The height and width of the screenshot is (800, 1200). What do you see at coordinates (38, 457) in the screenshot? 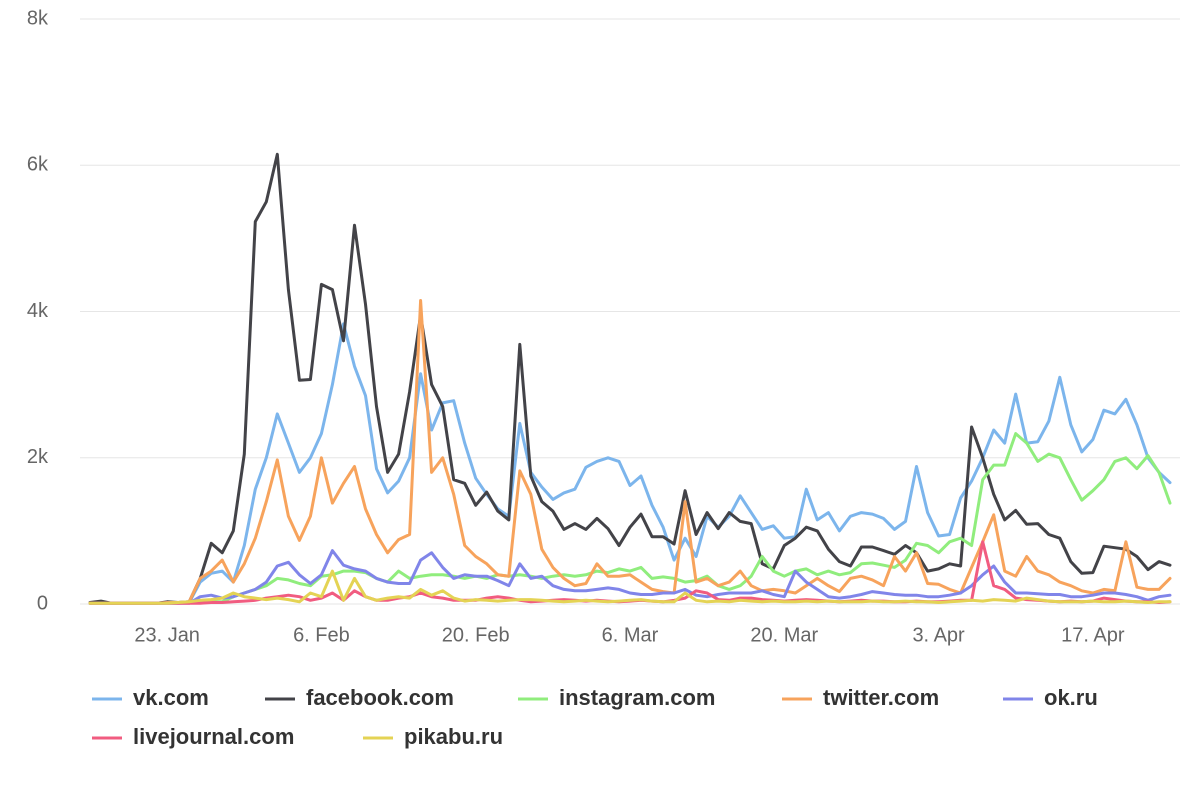
I see `y-tick-label: 2k` at bounding box center [38, 457].